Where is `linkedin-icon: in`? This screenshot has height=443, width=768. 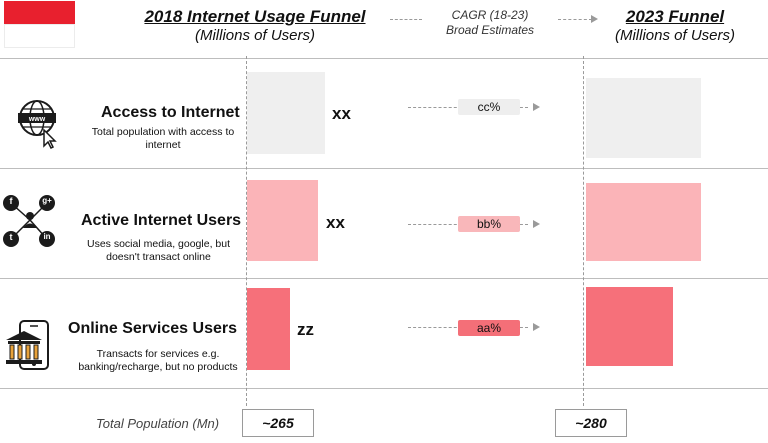
linkedin-icon: in is located at coordinates (47, 236).